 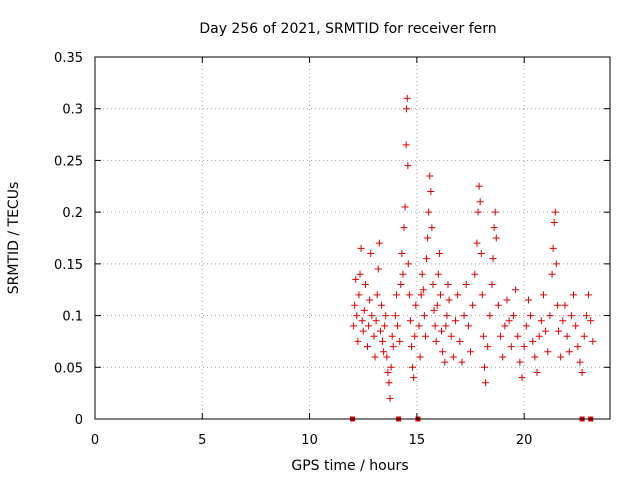 I want to click on x-tick-label: 15, so click(x=417, y=440).